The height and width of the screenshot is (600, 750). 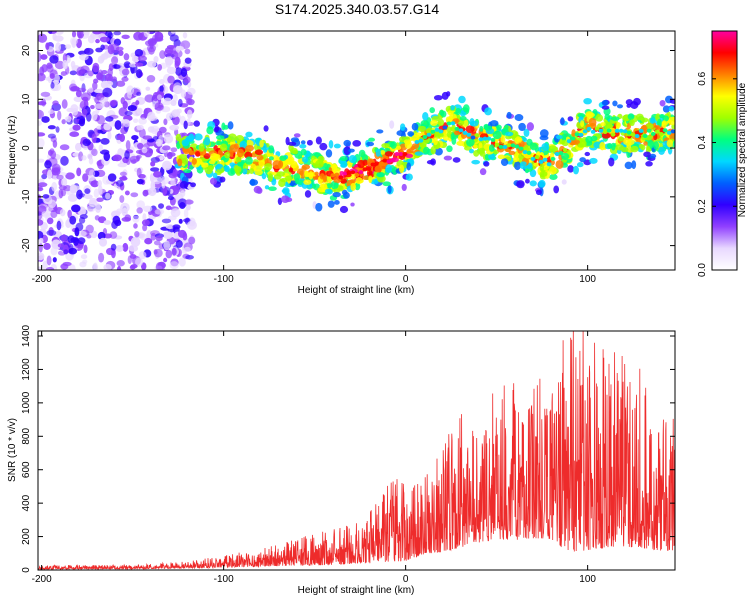 What do you see at coordinates (26, 148) in the screenshot?
I see `y-tick-label: 0` at bounding box center [26, 148].